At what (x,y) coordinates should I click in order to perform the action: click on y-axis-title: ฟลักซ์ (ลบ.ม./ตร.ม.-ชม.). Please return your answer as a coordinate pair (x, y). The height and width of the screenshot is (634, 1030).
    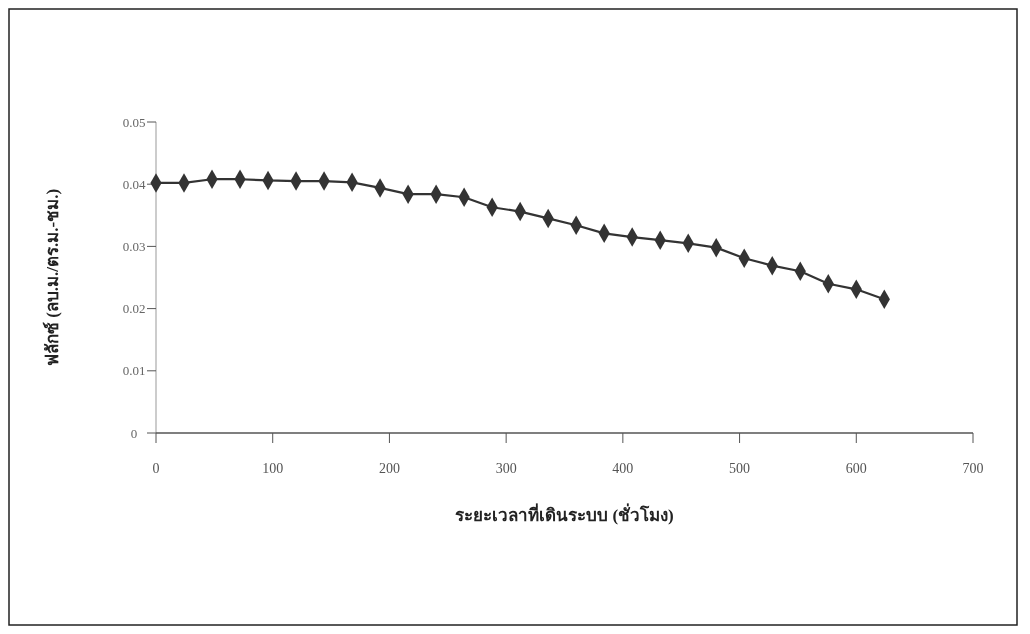
    Looking at the image, I should click on (52, 277).